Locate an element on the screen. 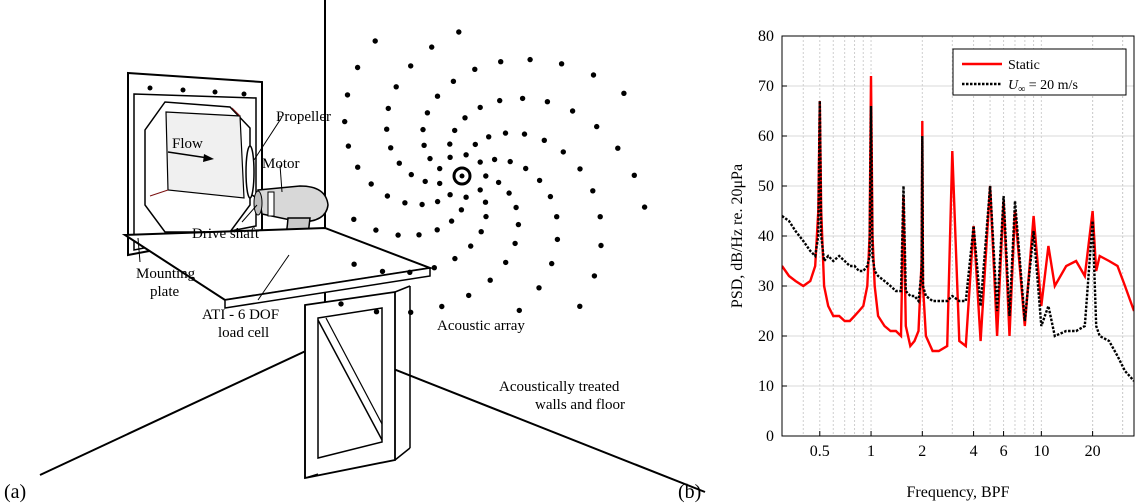 The width and height of the screenshot is (1138, 503). walls-label-2: walls and floor is located at coordinates (580, 405).